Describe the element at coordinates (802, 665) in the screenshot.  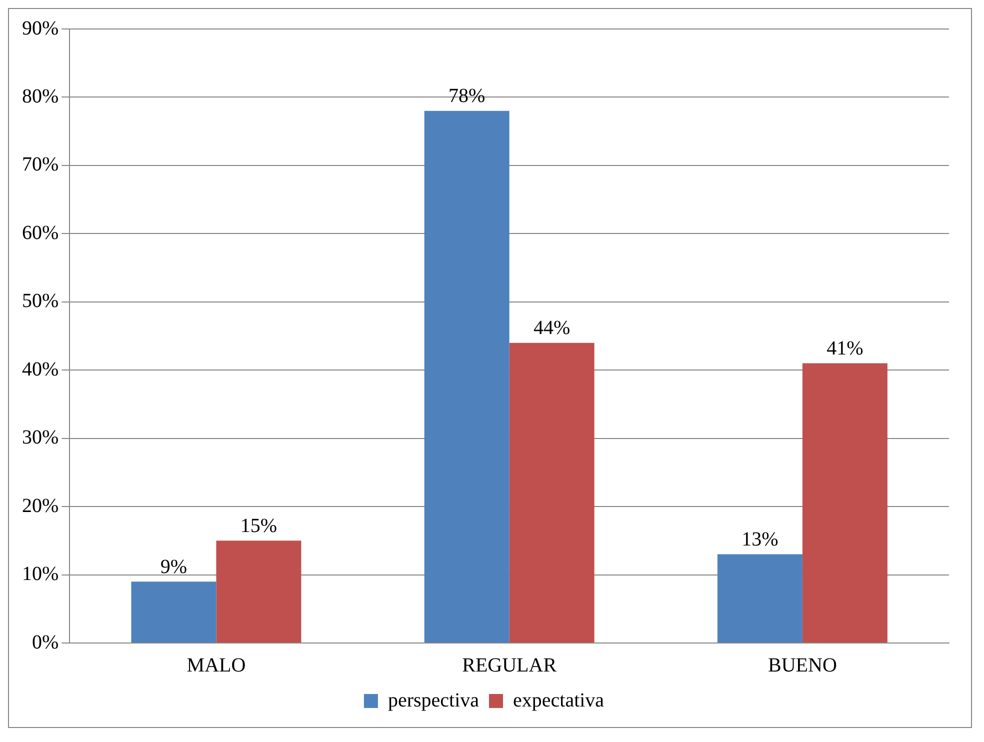
I see `x-tick-label: BUENO` at that location.